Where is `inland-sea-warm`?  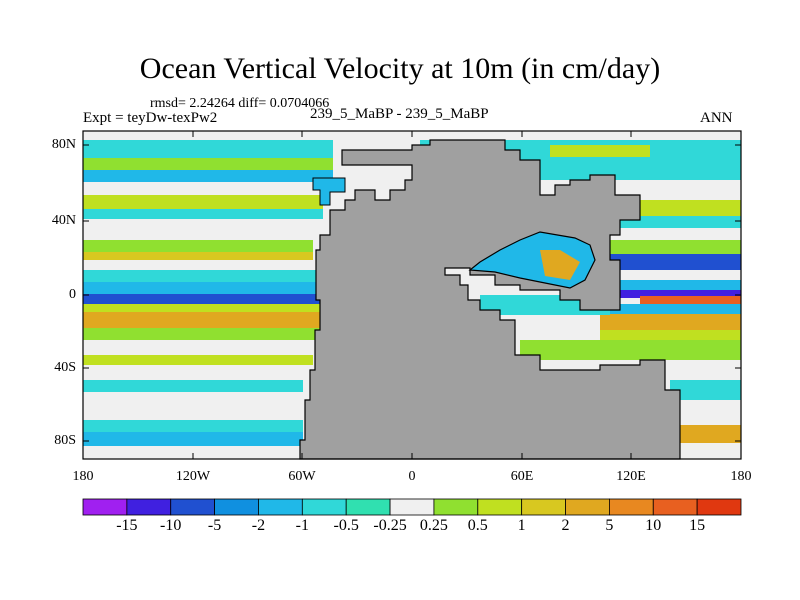 inland-sea-warm is located at coordinates (560, 265).